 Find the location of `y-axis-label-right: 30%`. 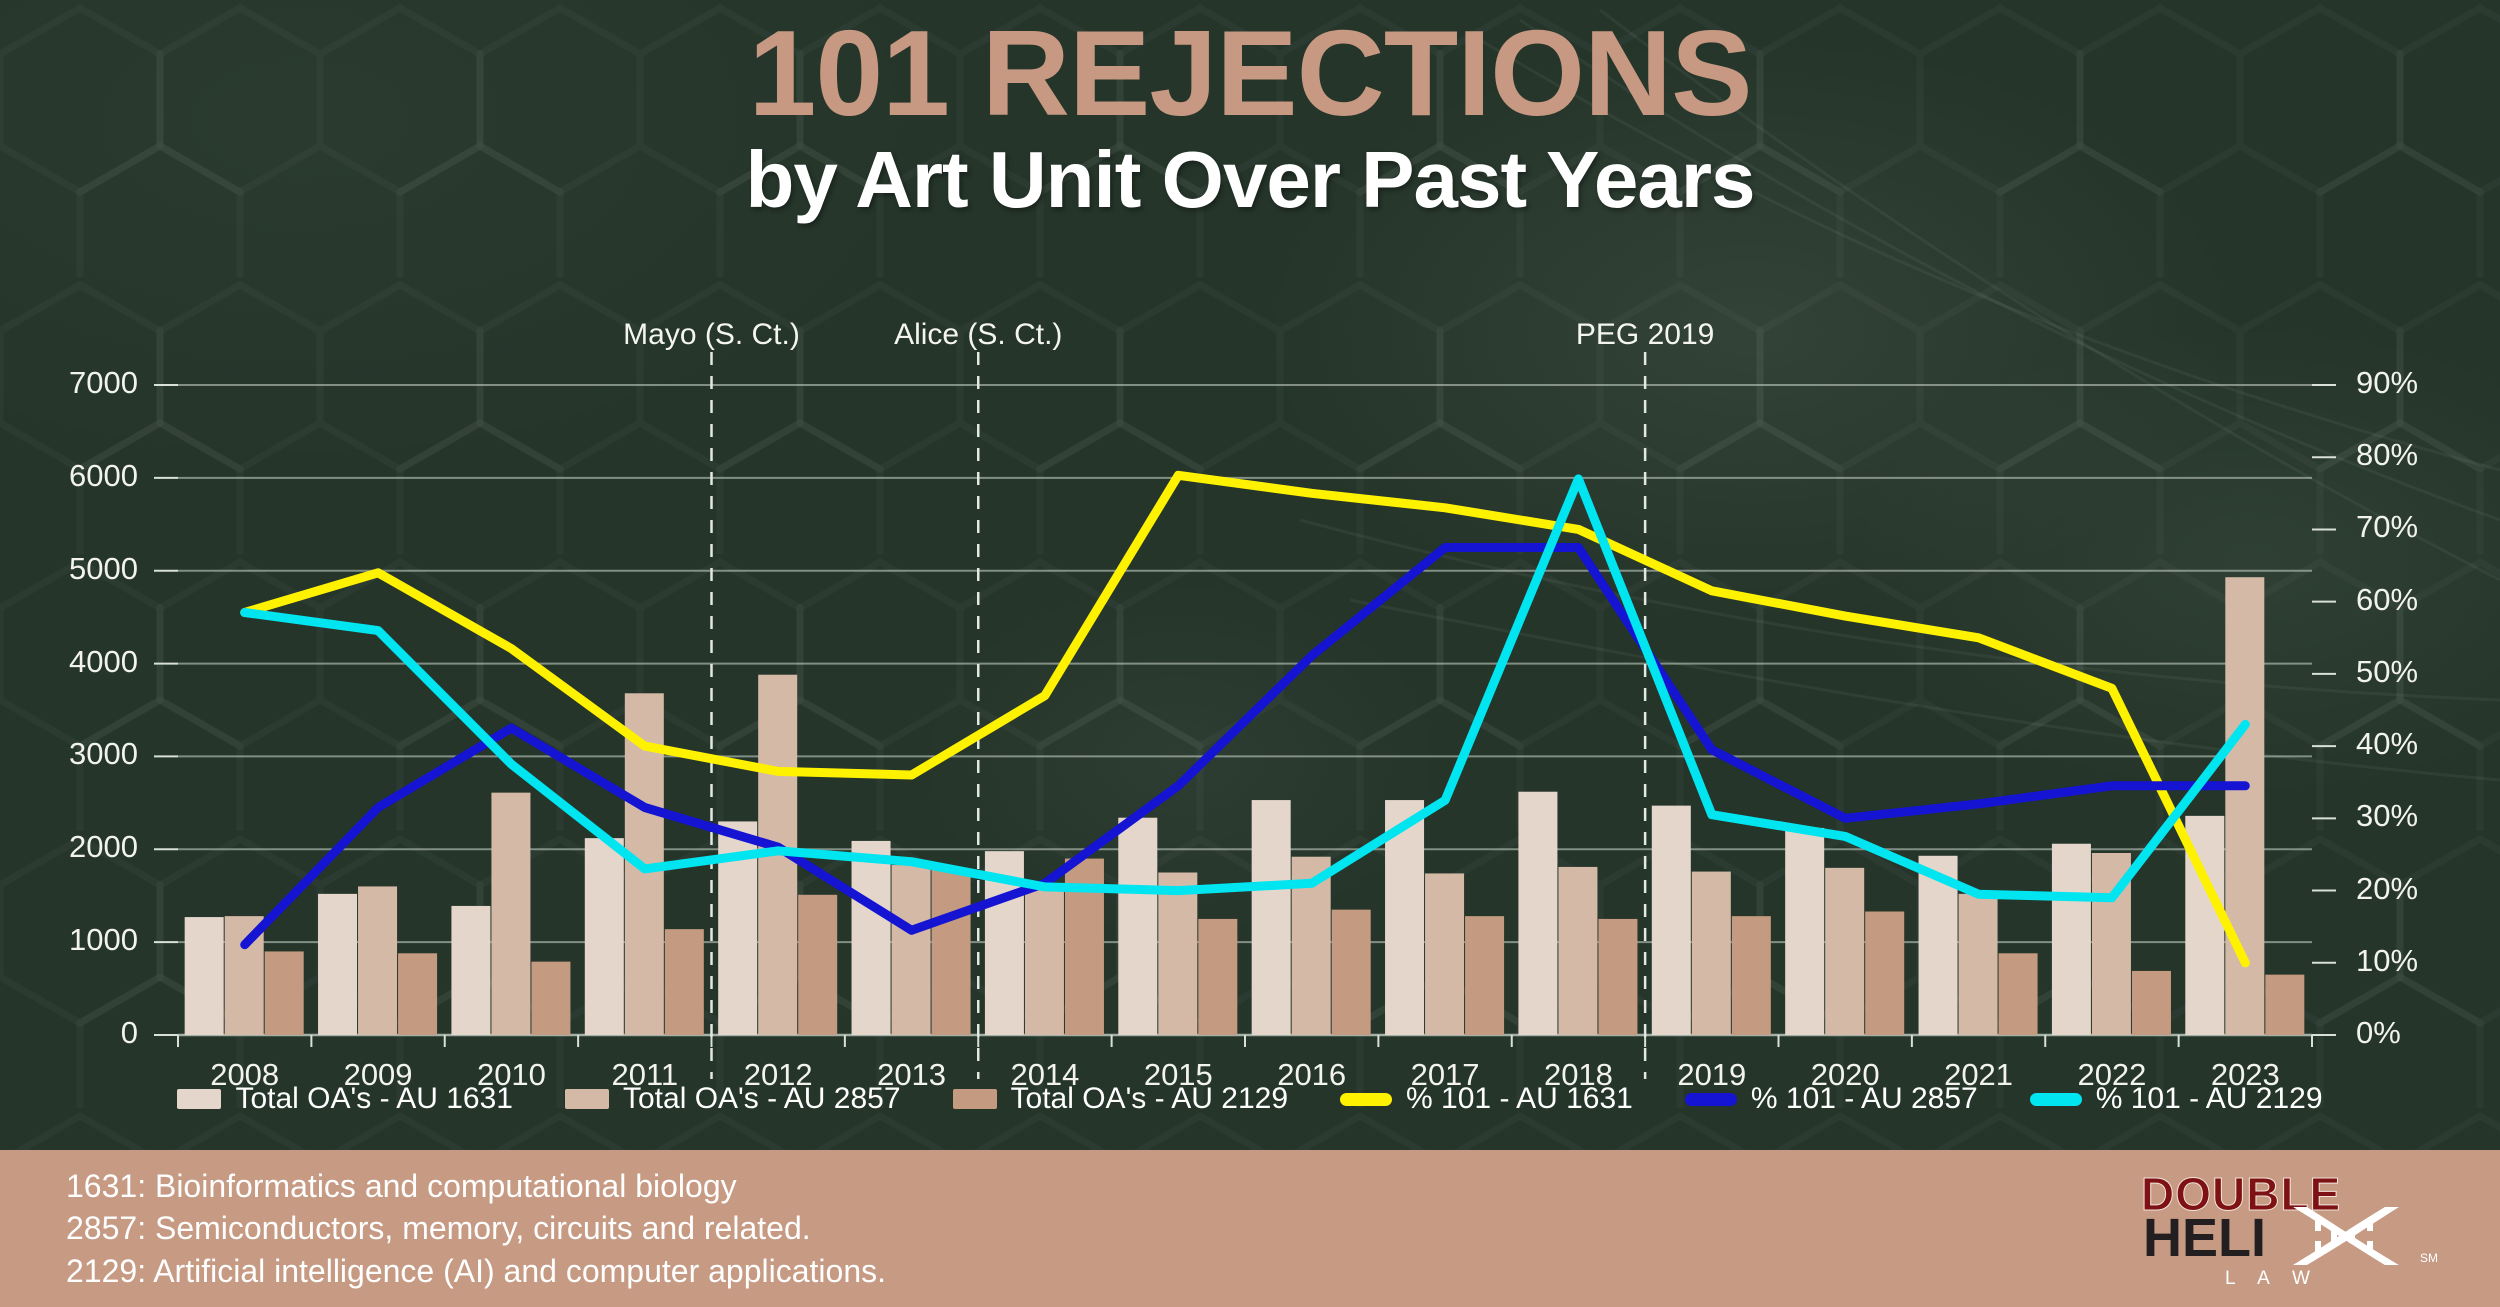

y-axis-label-right: 30% is located at coordinates (2387, 816).